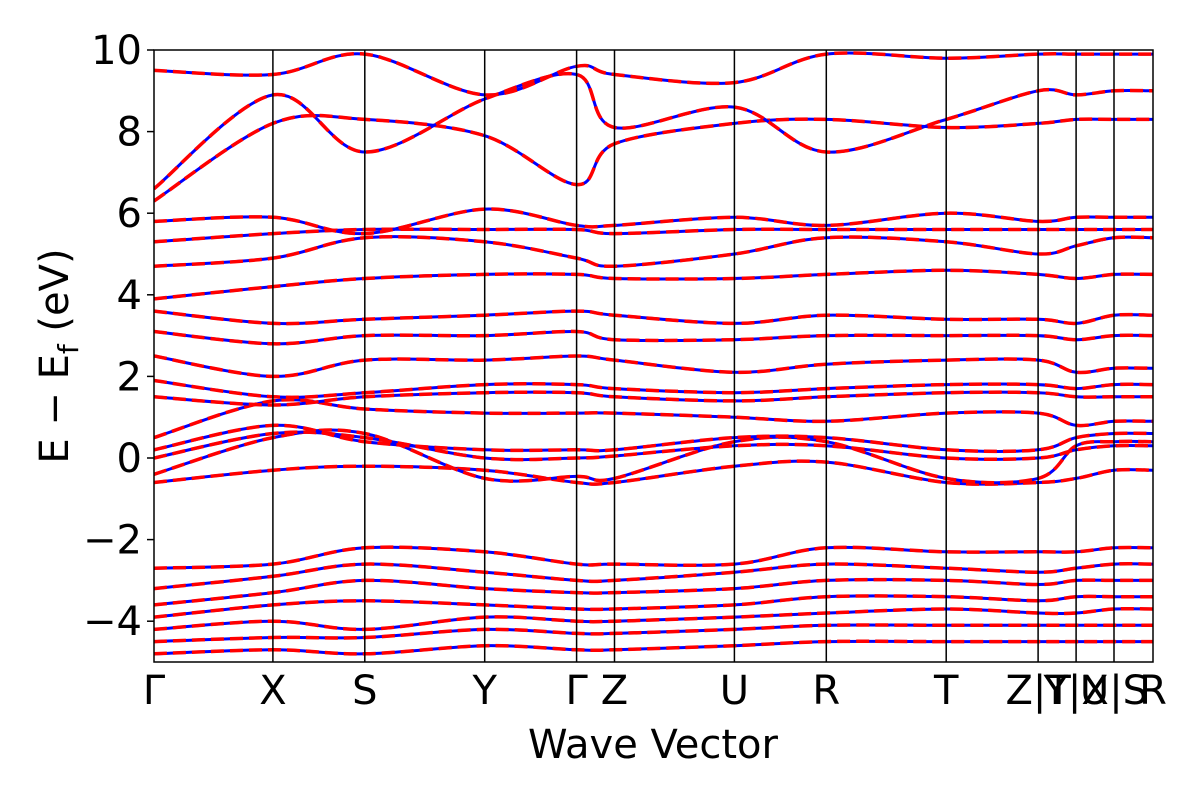 This screenshot has width=1200, height=800. What do you see at coordinates (129, 459) in the screenshot?
I see `y-tick-label-2: 0` at bounding box center [129, 459].